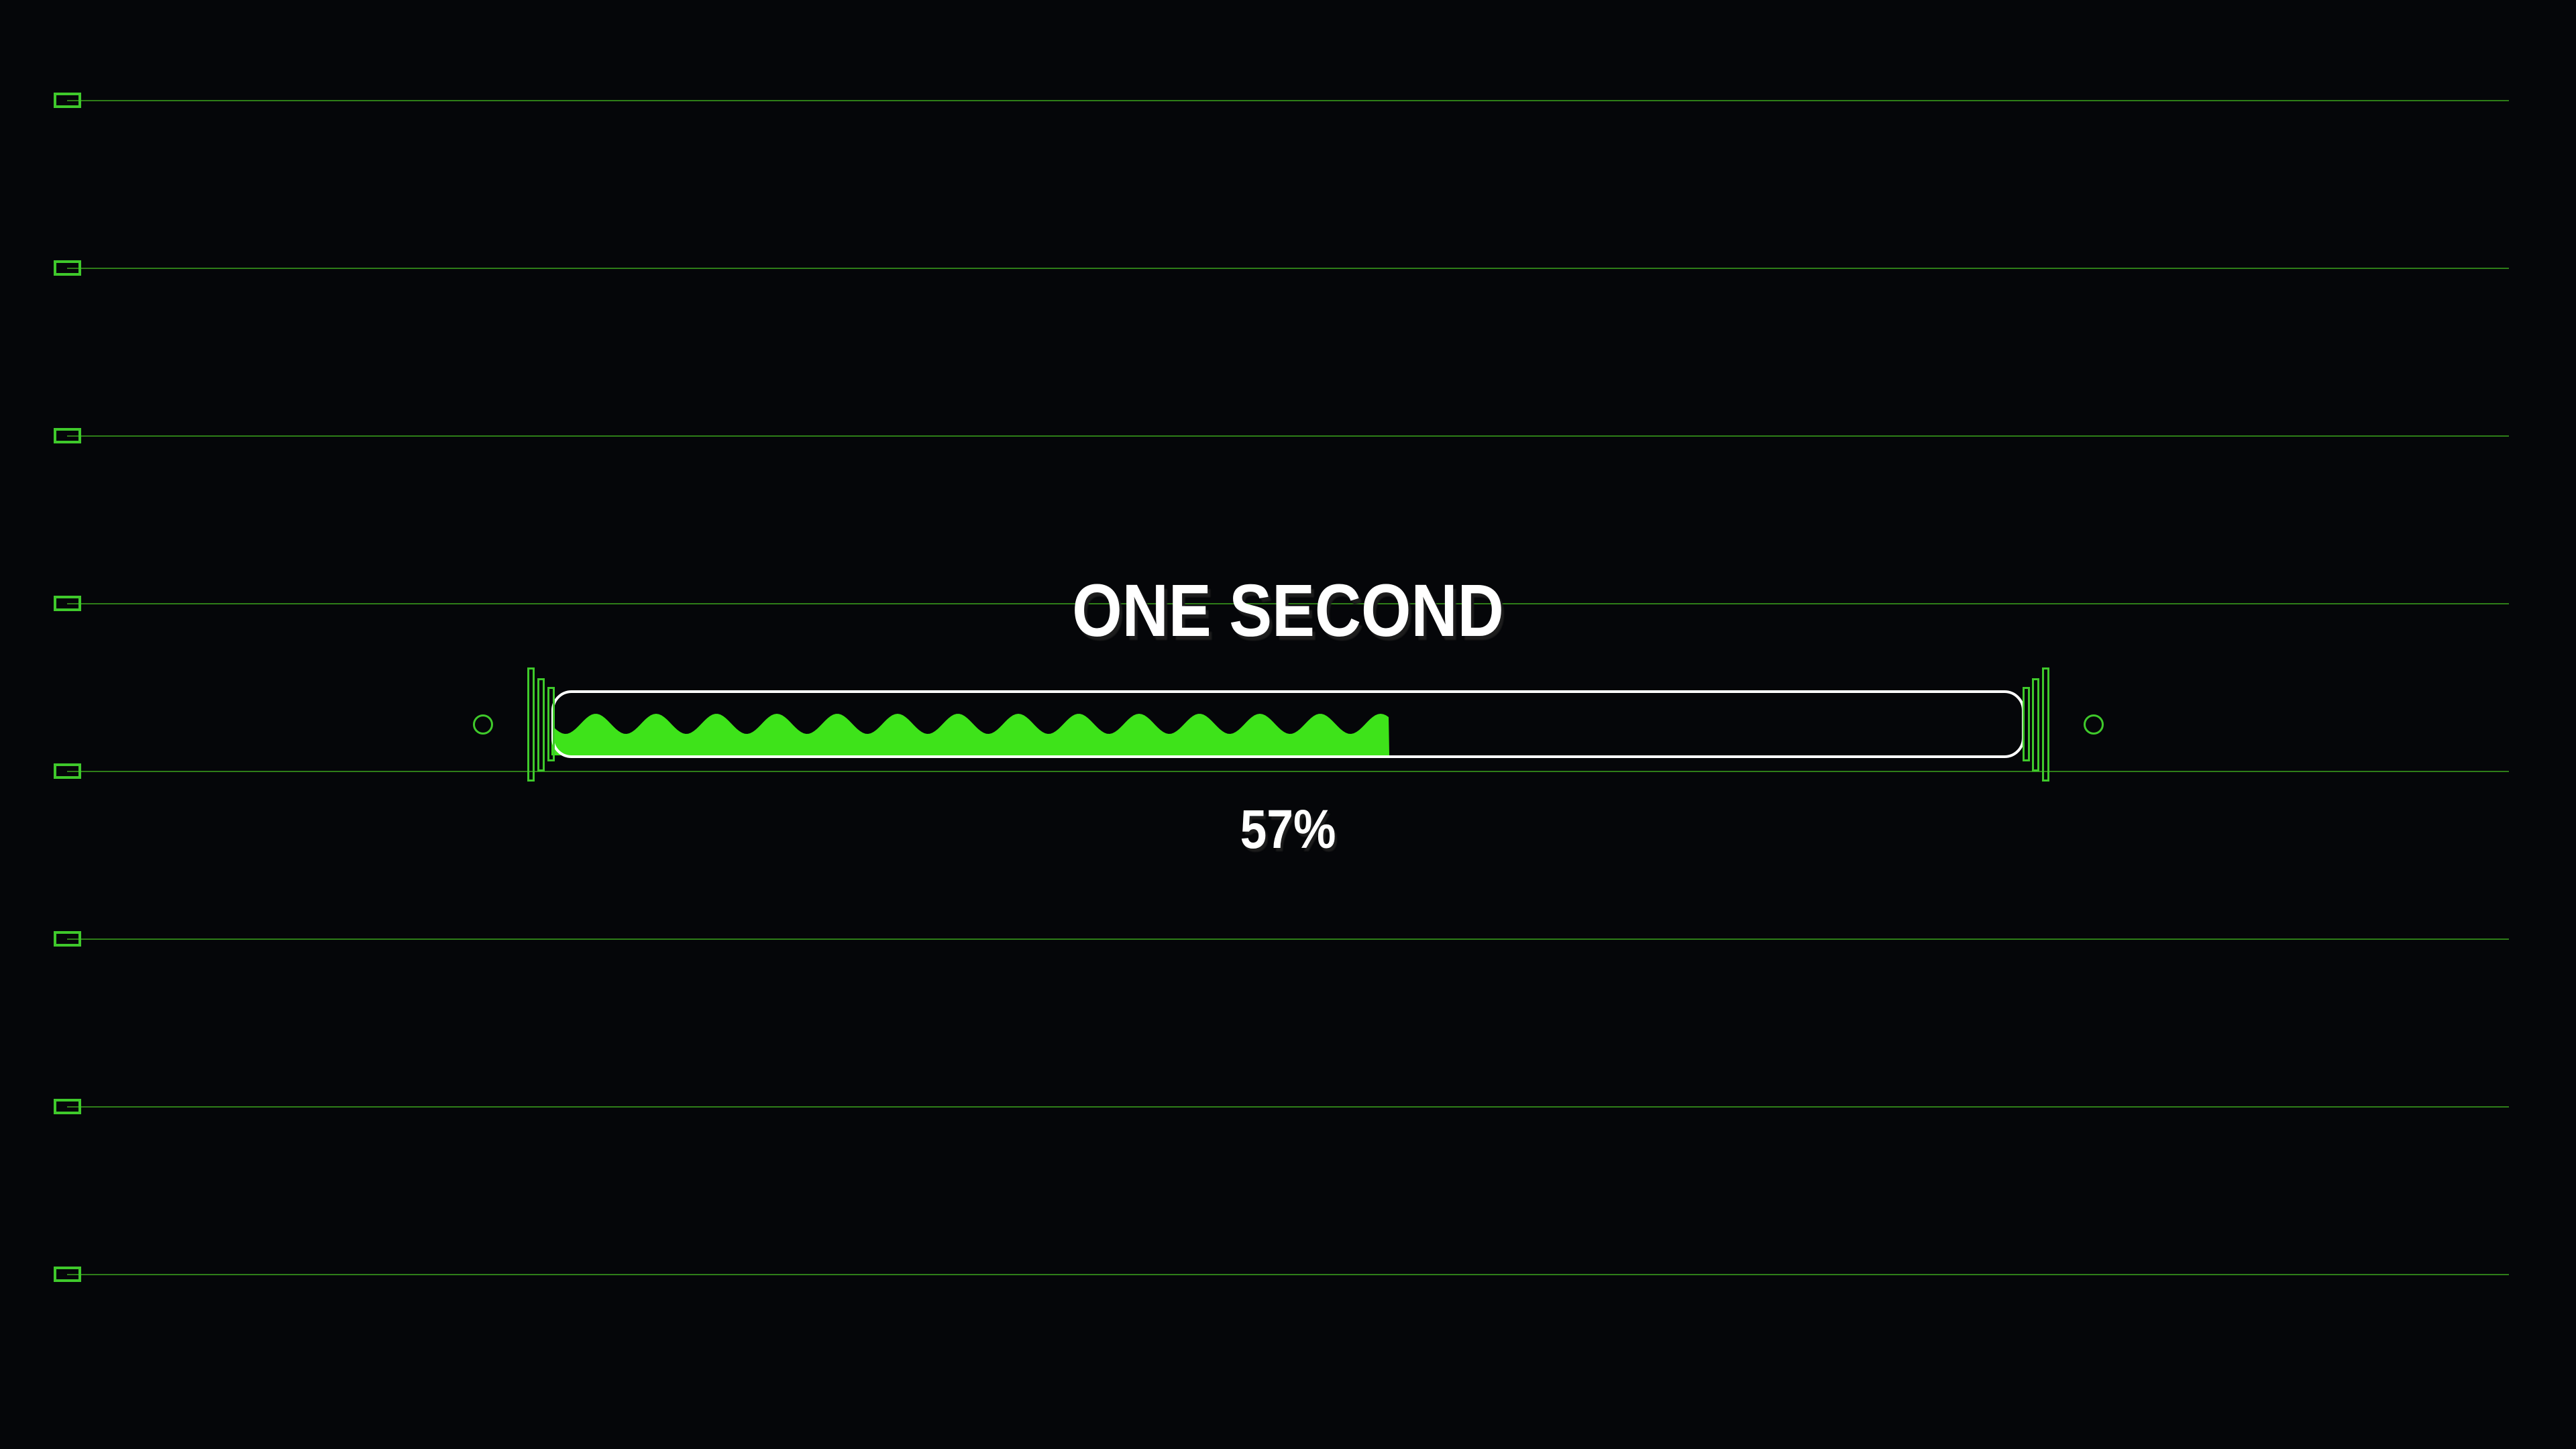 The image size is (2576, 1449). What do you see at coordinates (1288, 611) in the screenshot?
I see `page-title: ONE SECOND` at bounding box center [1288, 611].